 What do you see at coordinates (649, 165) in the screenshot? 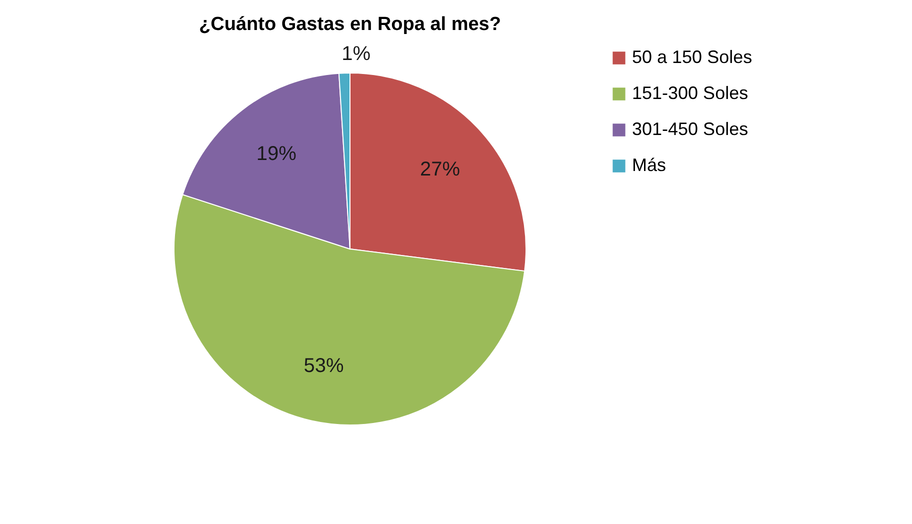
I see `legend-label: Más` at bounding box center [649, 165].